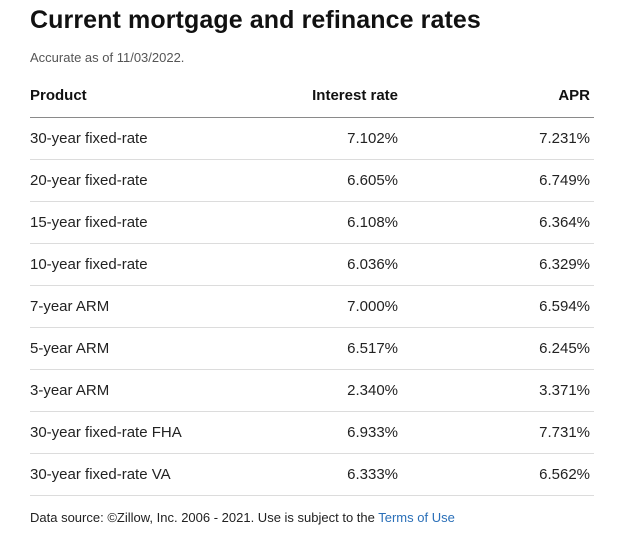  Describe the element at coordinates (372, 390) in the screenshot. I see `interest-rate-cell: 2.340%` at that location.